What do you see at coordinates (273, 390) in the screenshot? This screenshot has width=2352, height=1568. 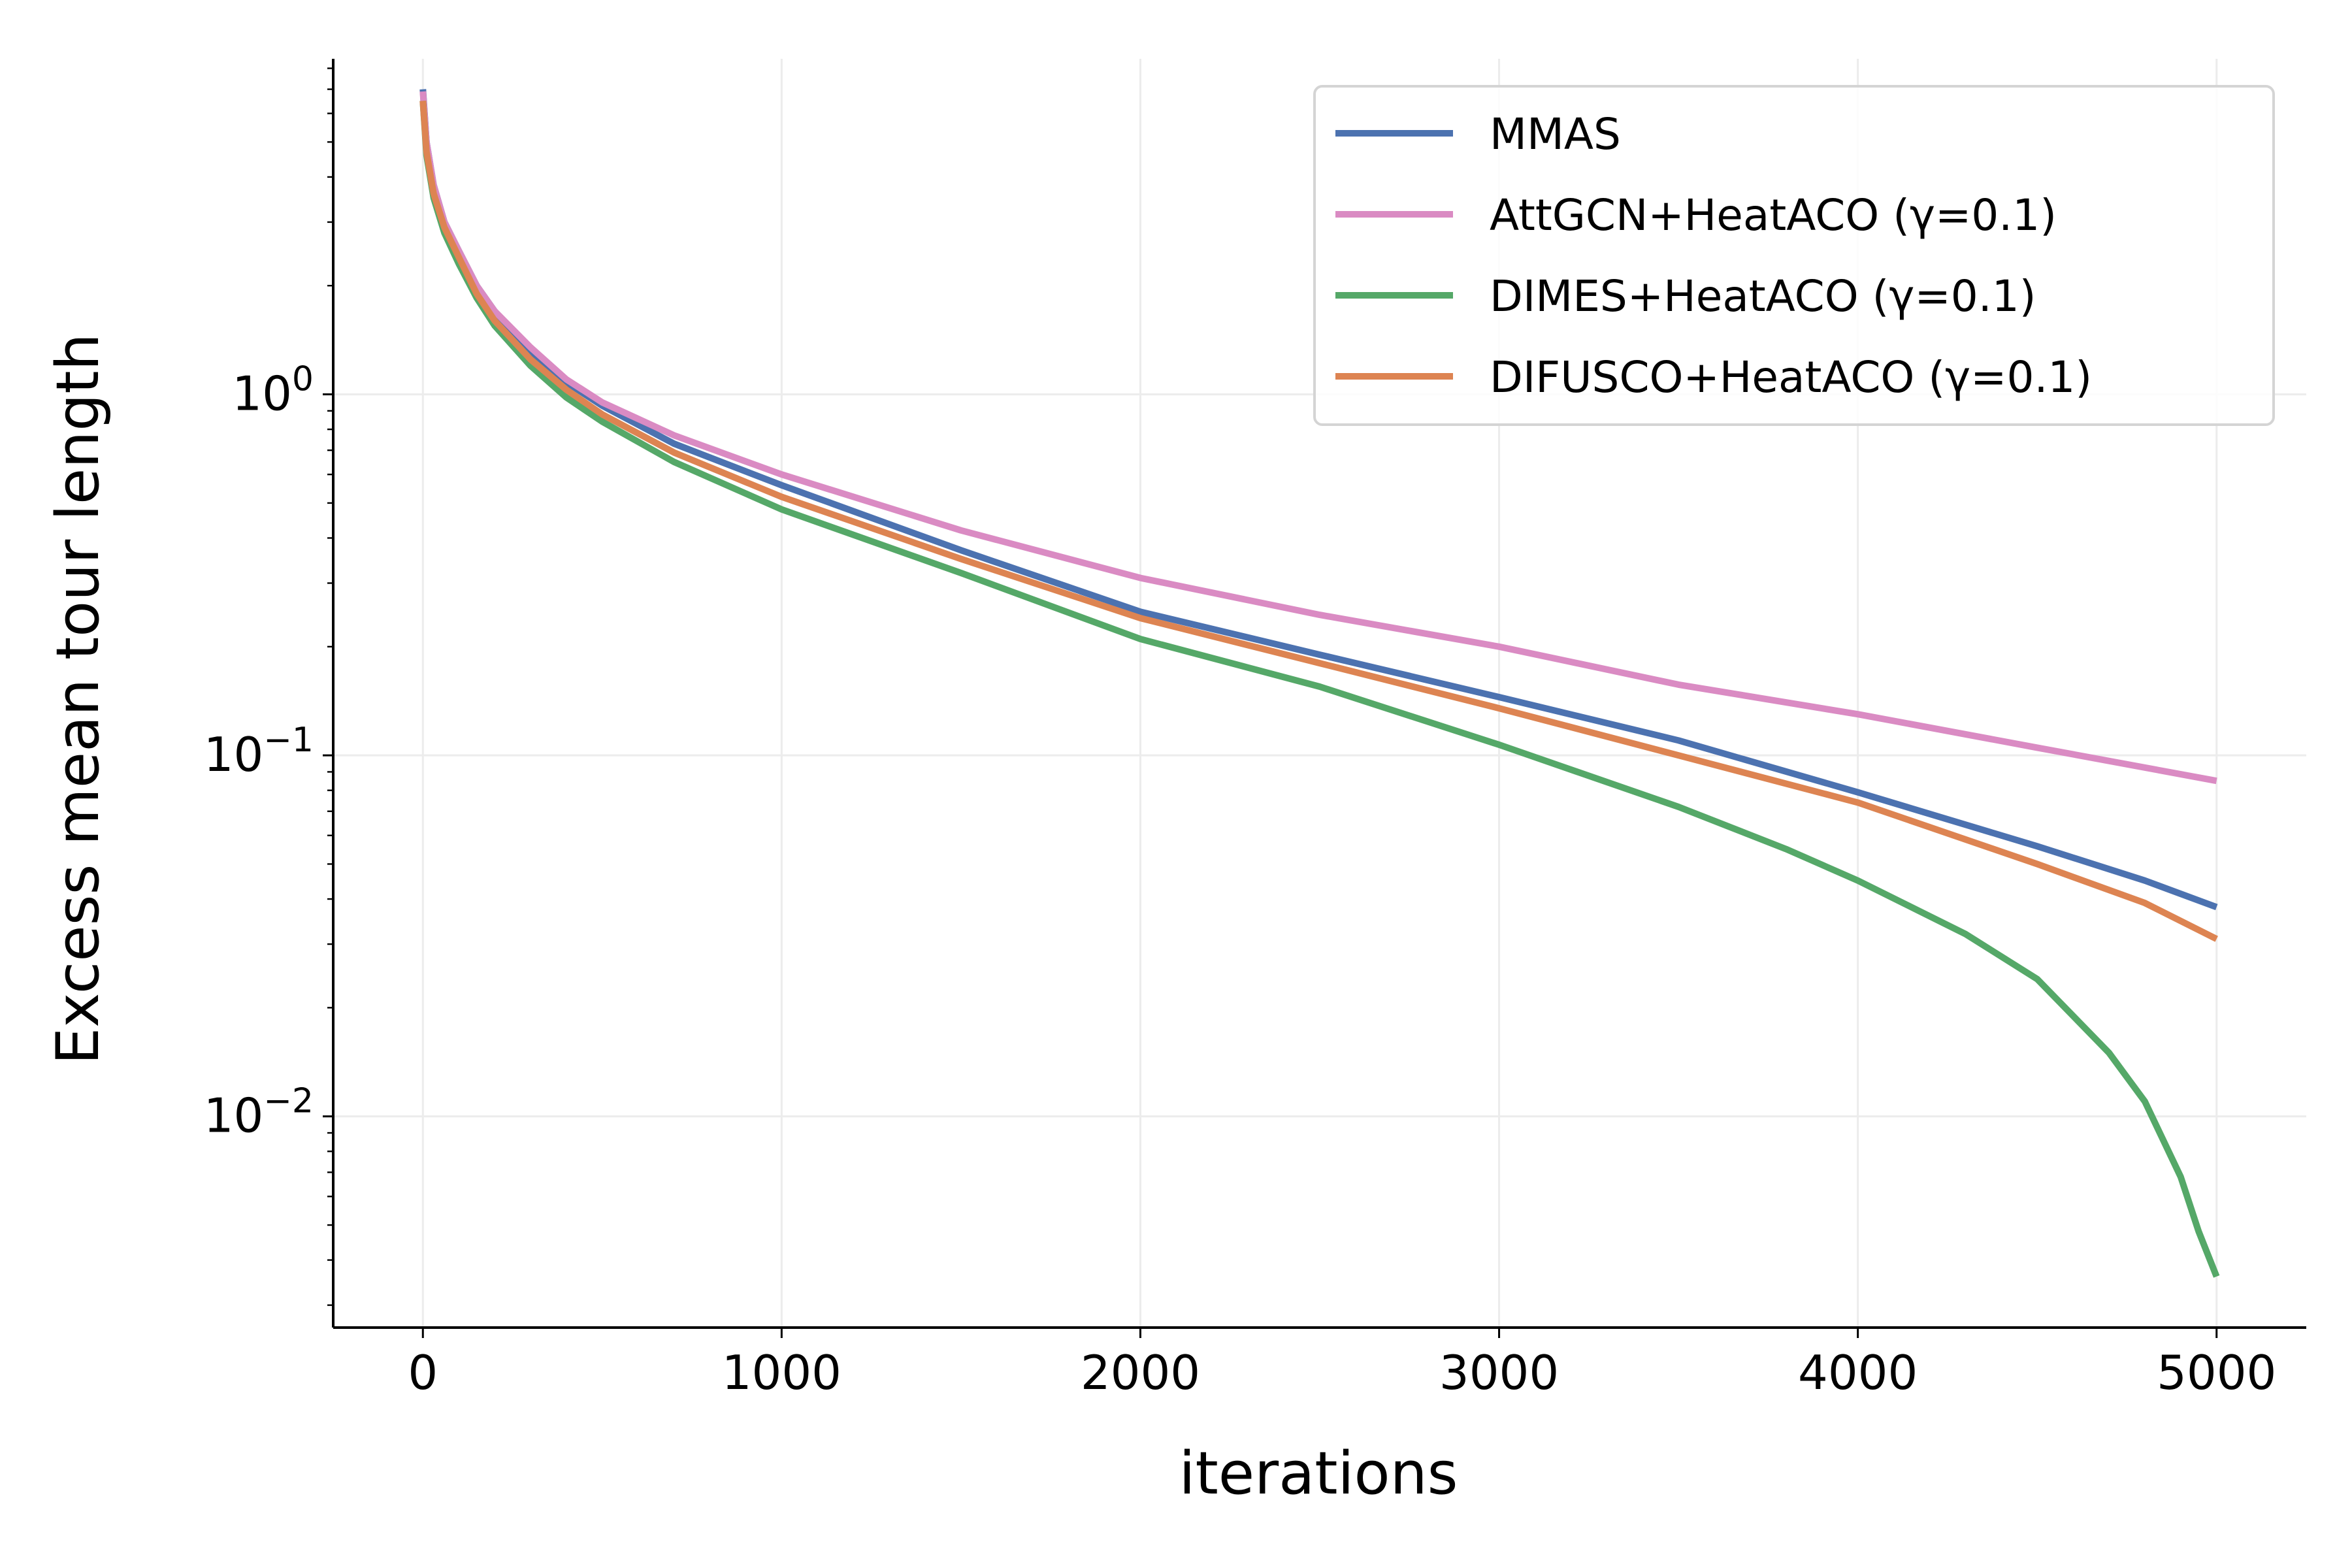 I see `y-tick-label: 10⁰` at bounding box center [273, 390].